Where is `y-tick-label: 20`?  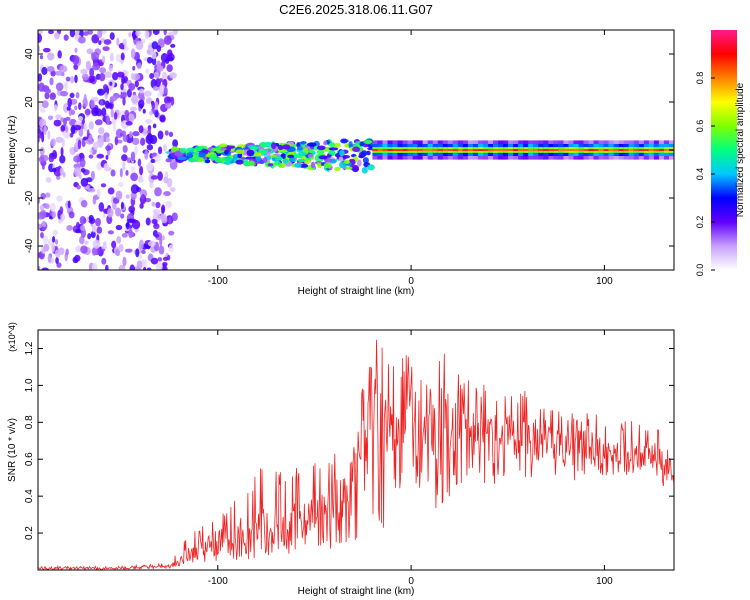 y-tick-label: 20 is located at coordinates (29, 102).